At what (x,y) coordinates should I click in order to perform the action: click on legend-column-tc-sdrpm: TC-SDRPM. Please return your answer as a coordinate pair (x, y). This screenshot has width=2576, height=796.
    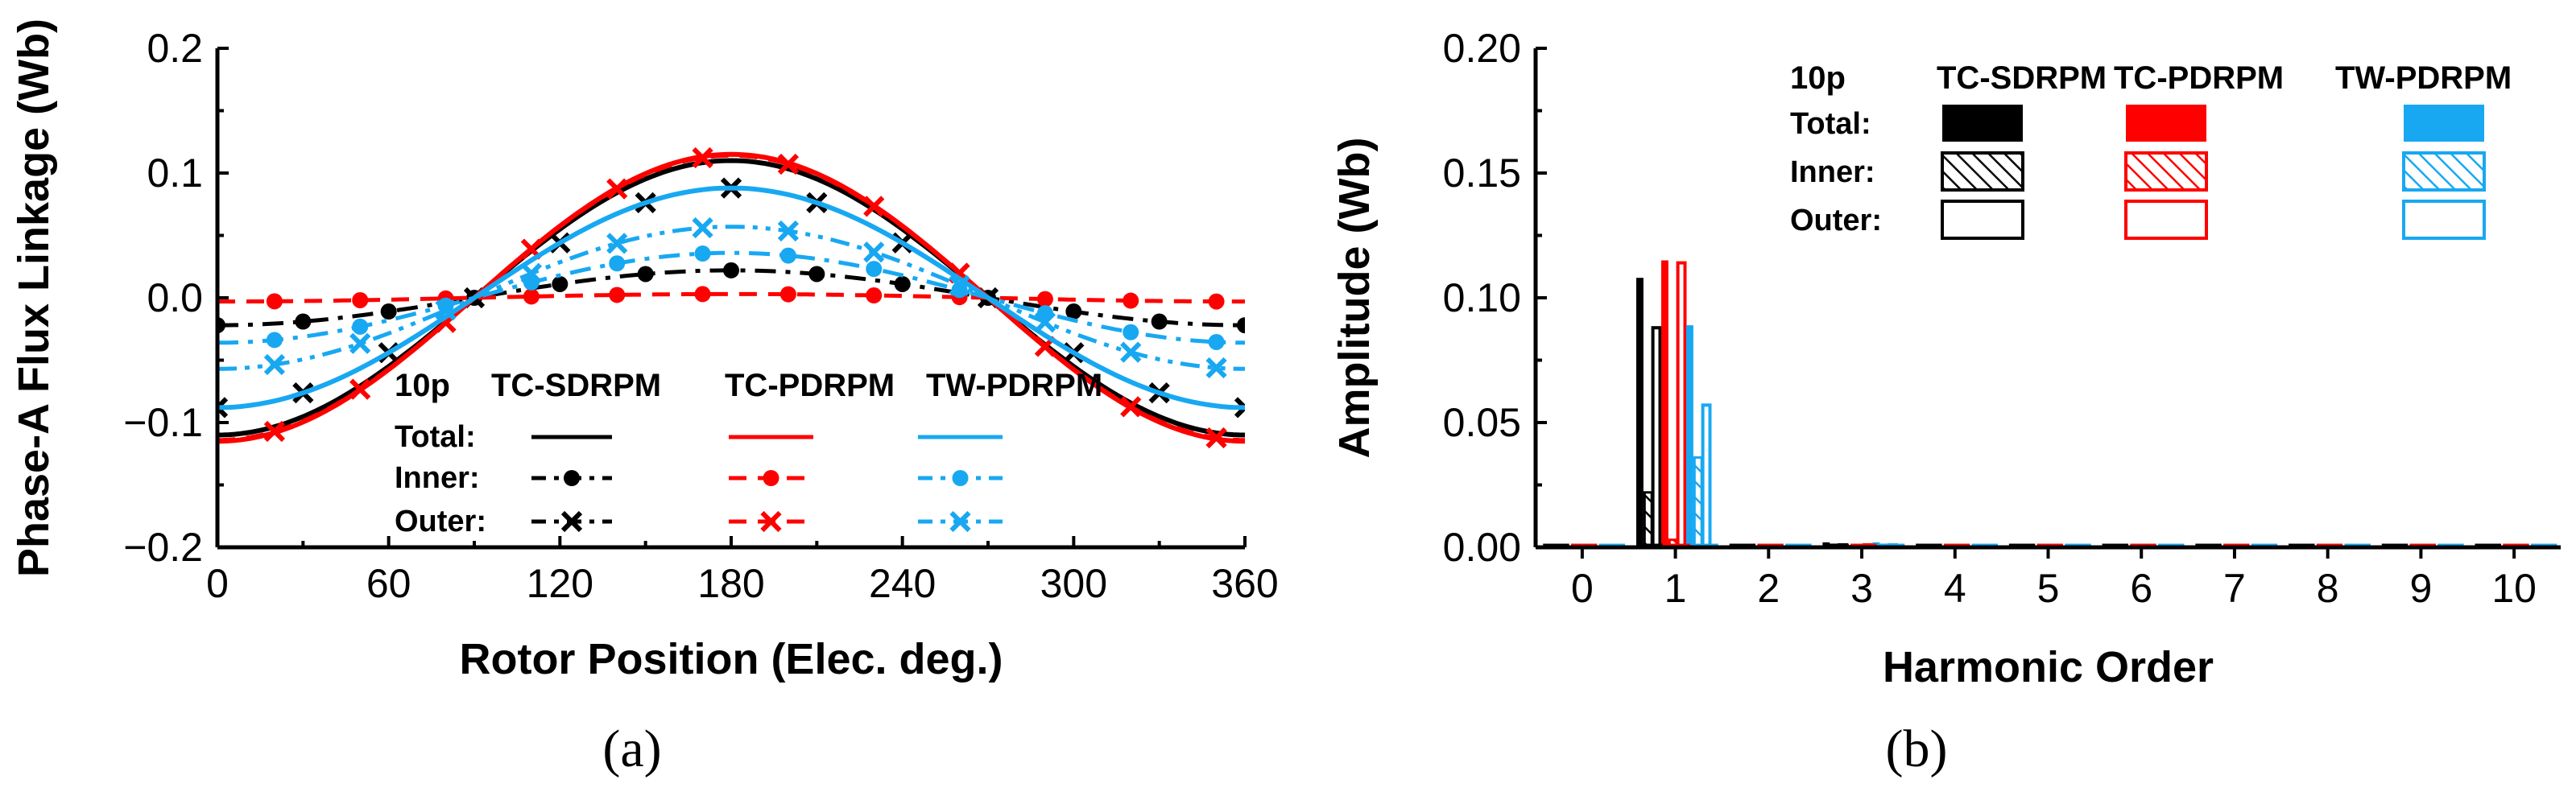
    Looking at the image, I should click on (576, 385).